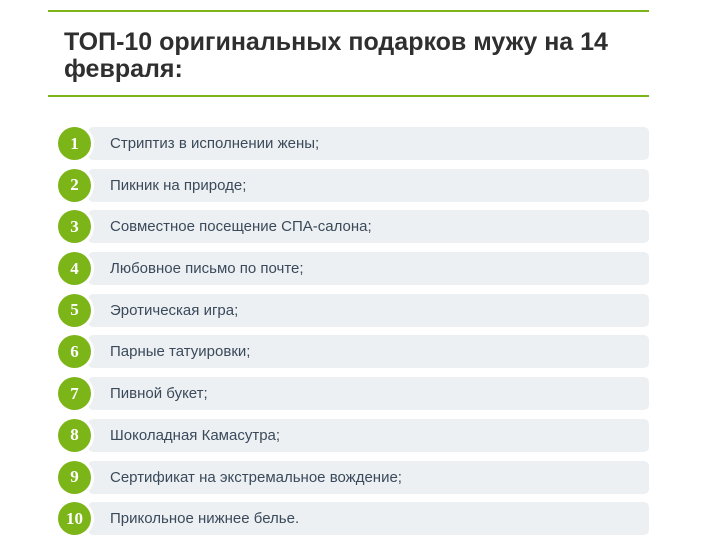  What do you see at coordinates (205, 519) in the screenshot?
I see `list-item-text: Прикольное нижнее белье.` at bounding box center [205, 519].